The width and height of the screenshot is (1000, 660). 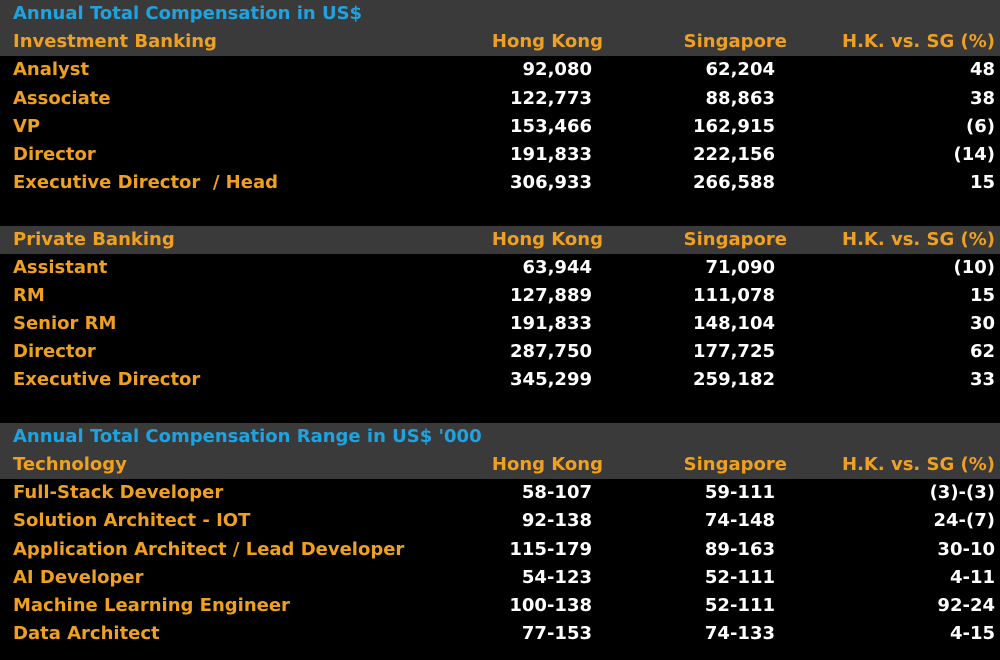 I want to click on diff-value: 24-(7), so click(x=964, y=521).